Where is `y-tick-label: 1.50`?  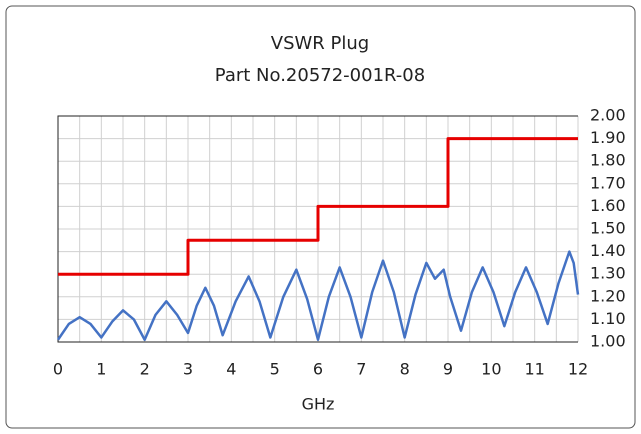
y-tick-label: 1.50 is located at coordinates (608, 228).